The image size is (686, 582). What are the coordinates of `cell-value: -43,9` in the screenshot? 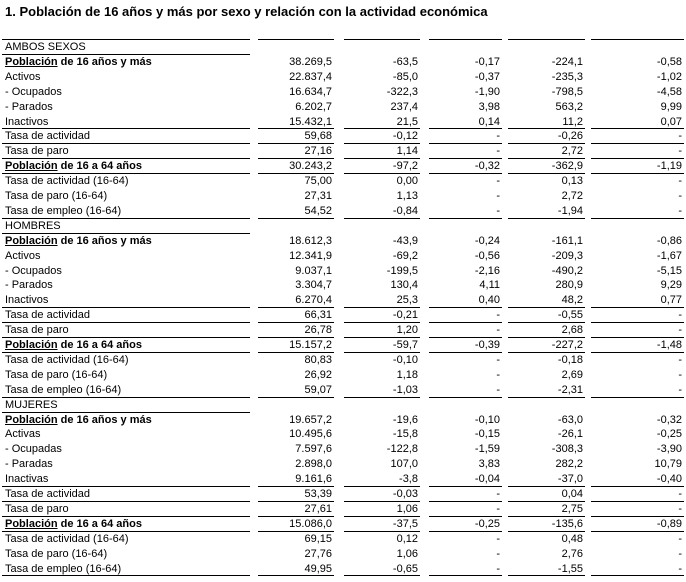 It's located at (405, 240).